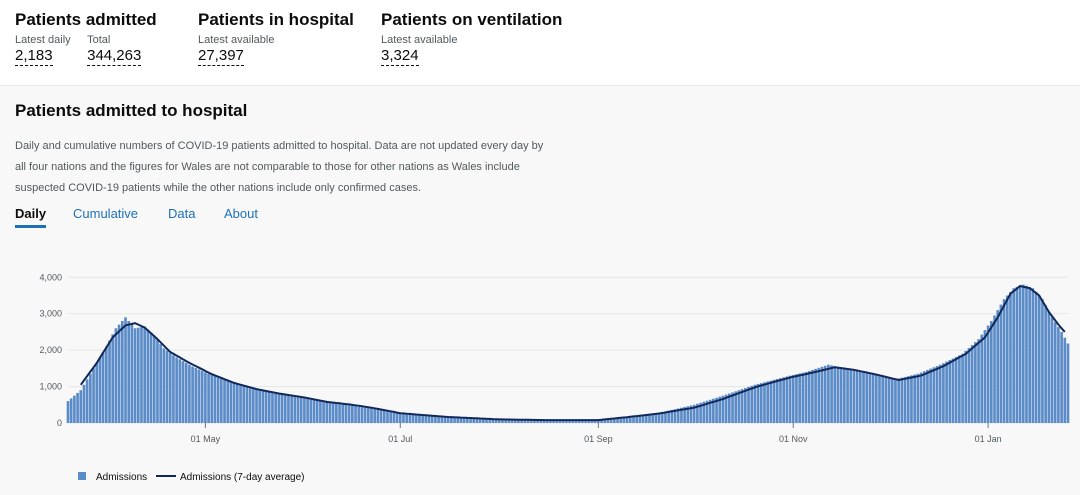 The width and height of the screenshot is (1080, 495). I want to click on metric-label: Latest available, so click(236, 40).